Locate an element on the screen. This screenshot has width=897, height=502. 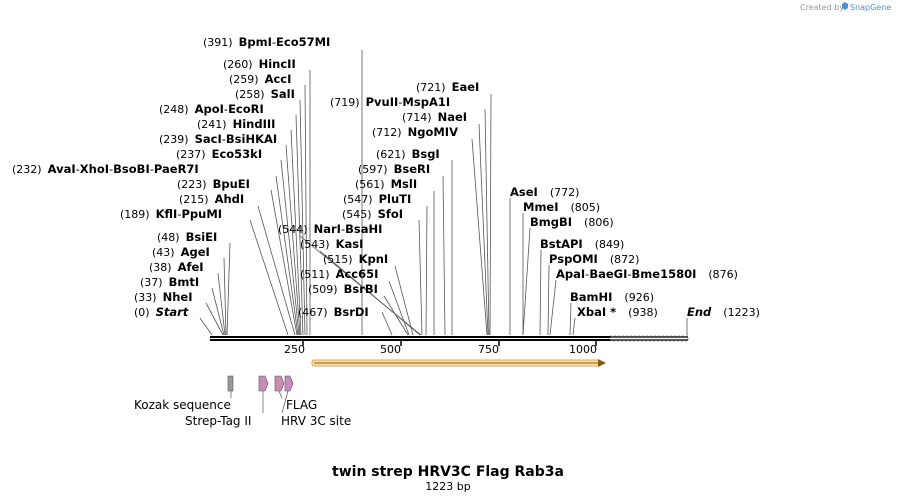
feature-hrv3c is located at coordinates (289, 383).